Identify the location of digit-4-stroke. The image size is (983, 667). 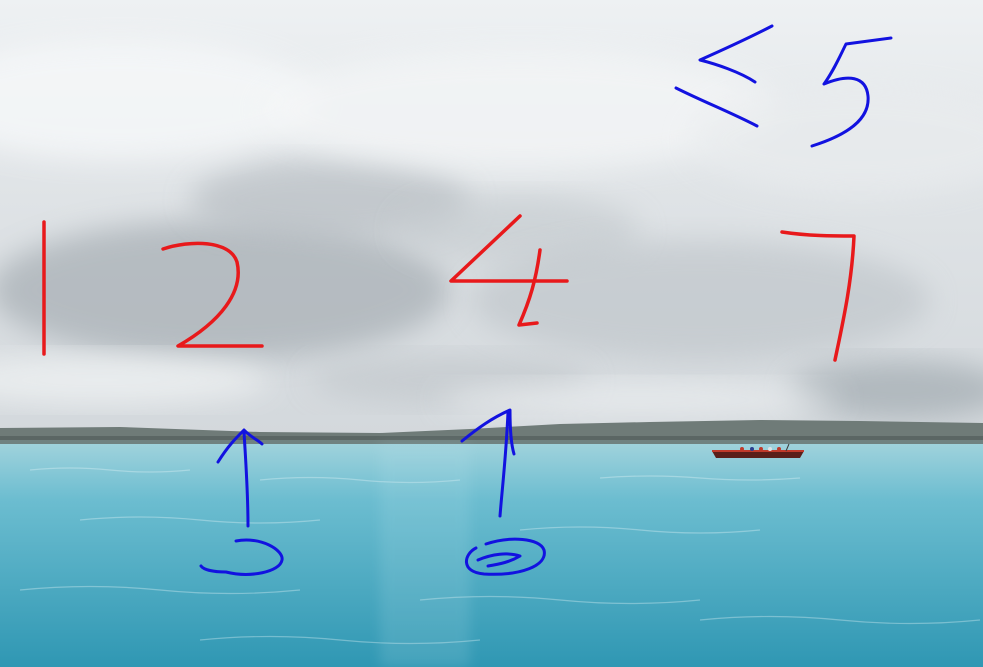
(509, 270).